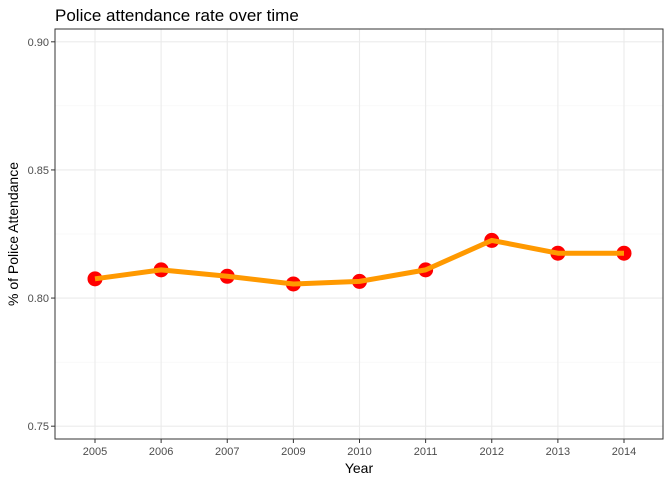 This screenshot has height=480, width=672. I want to click on y-tick-label: 0.75, so click(38, 427).